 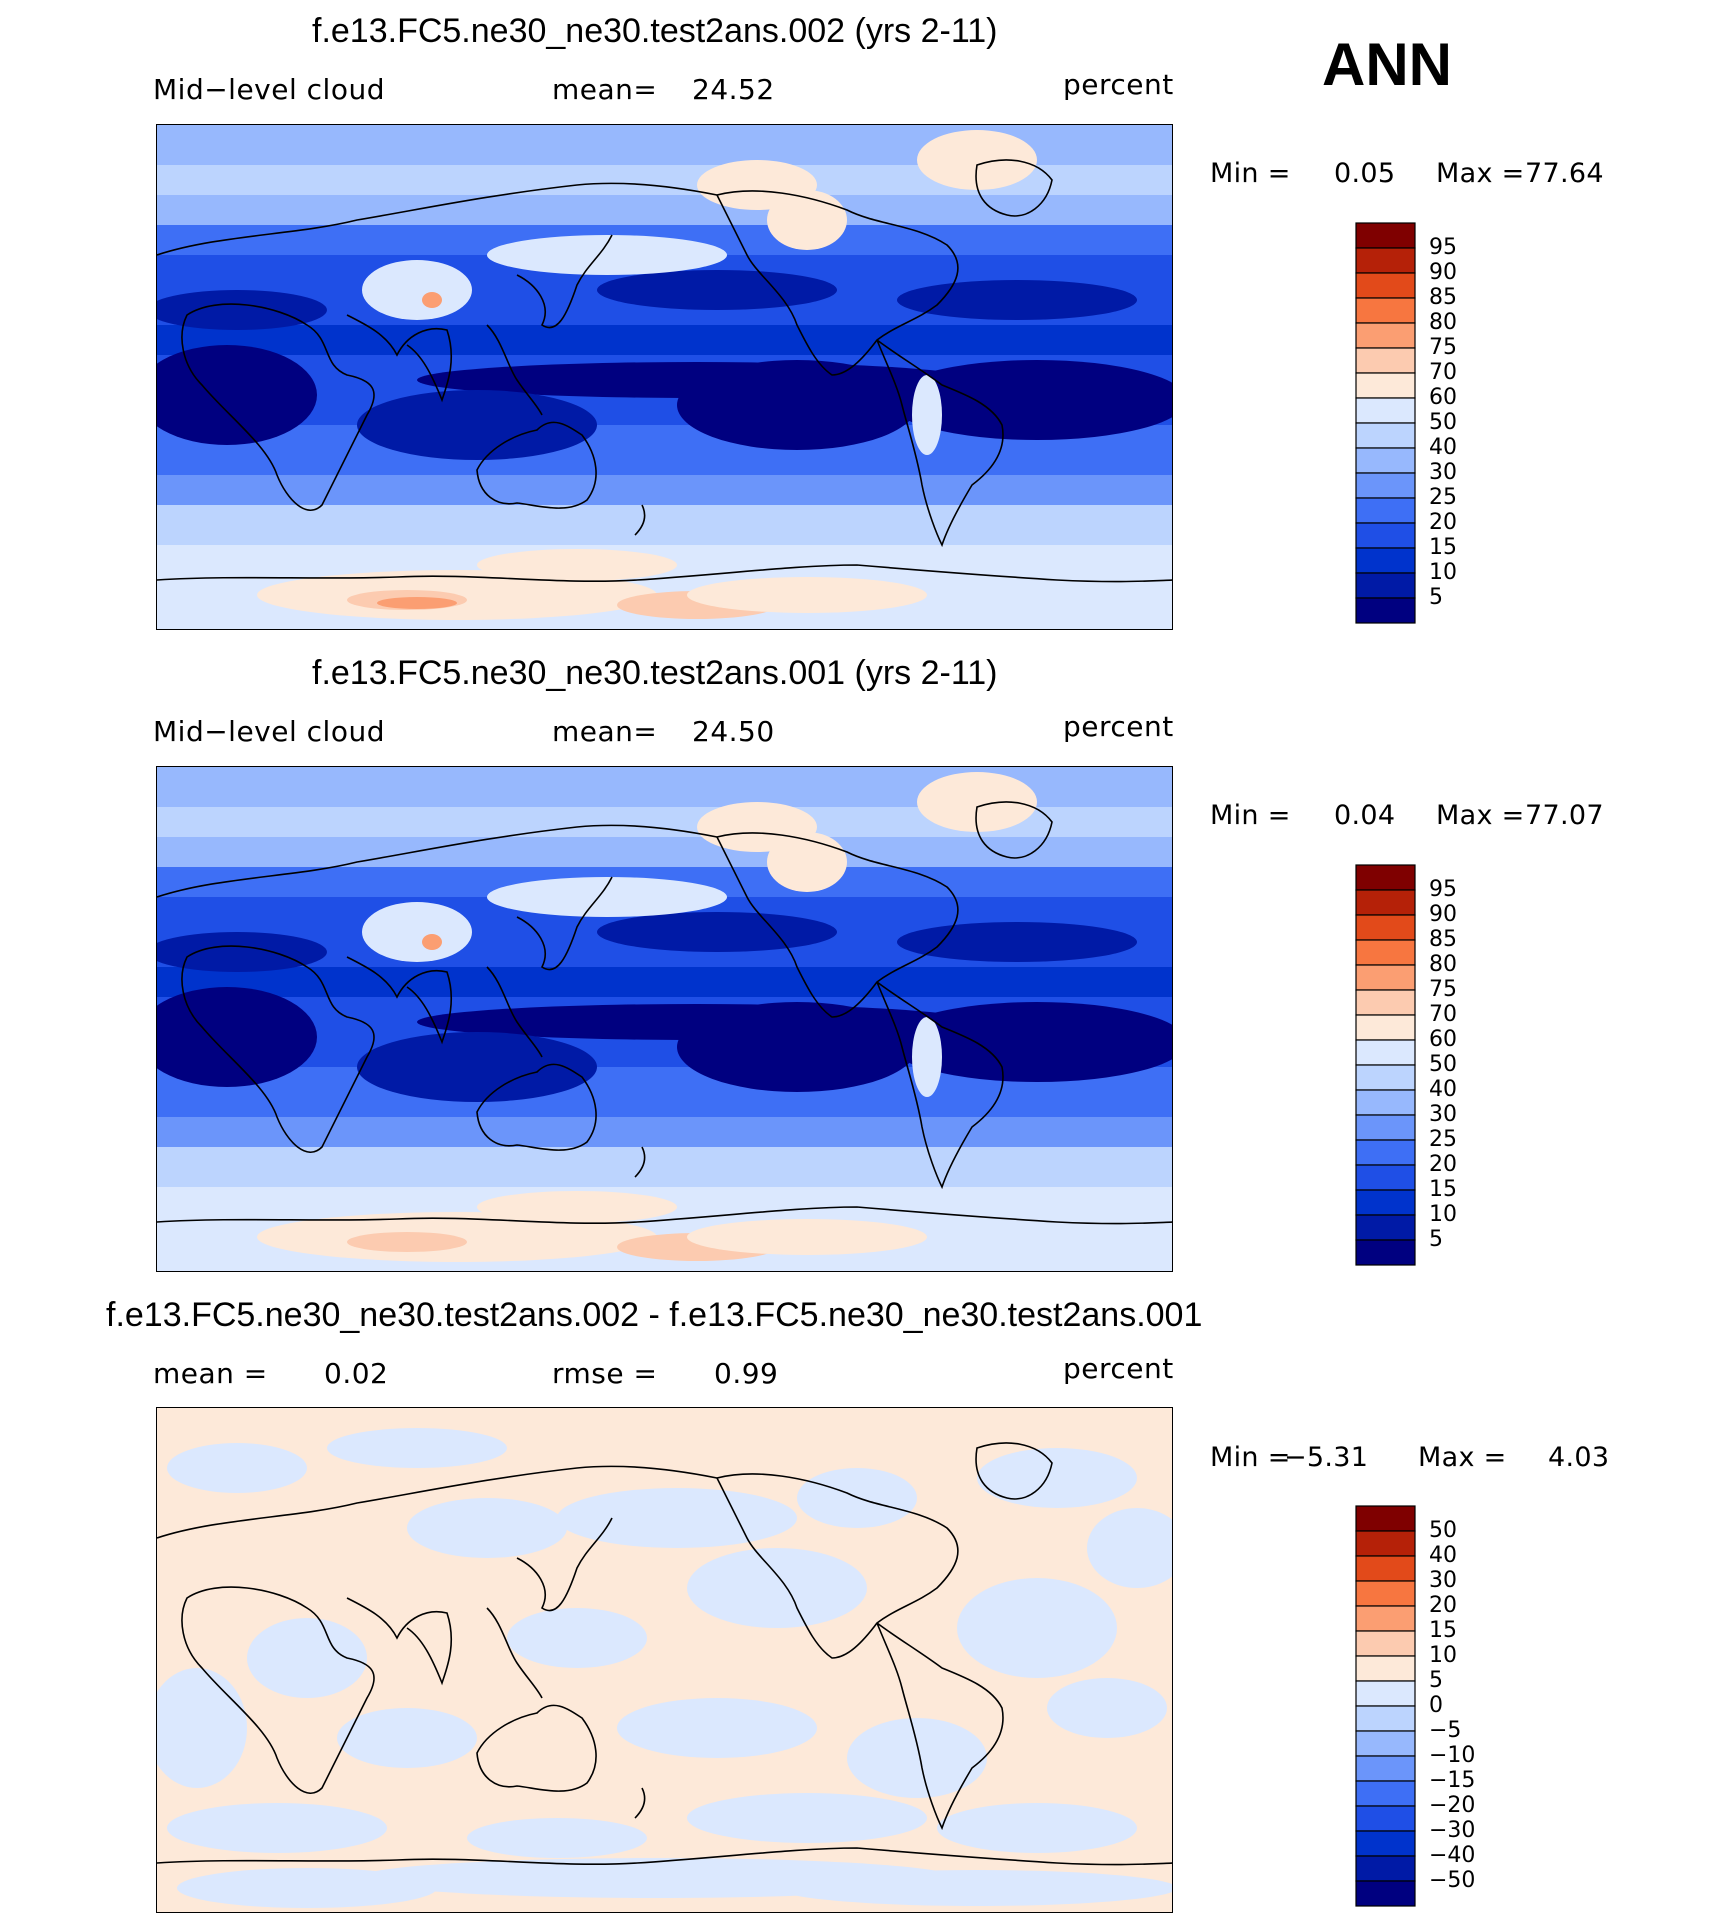 I want to click on panel-2-min-label: Min =, so click(x=1250, y=815).